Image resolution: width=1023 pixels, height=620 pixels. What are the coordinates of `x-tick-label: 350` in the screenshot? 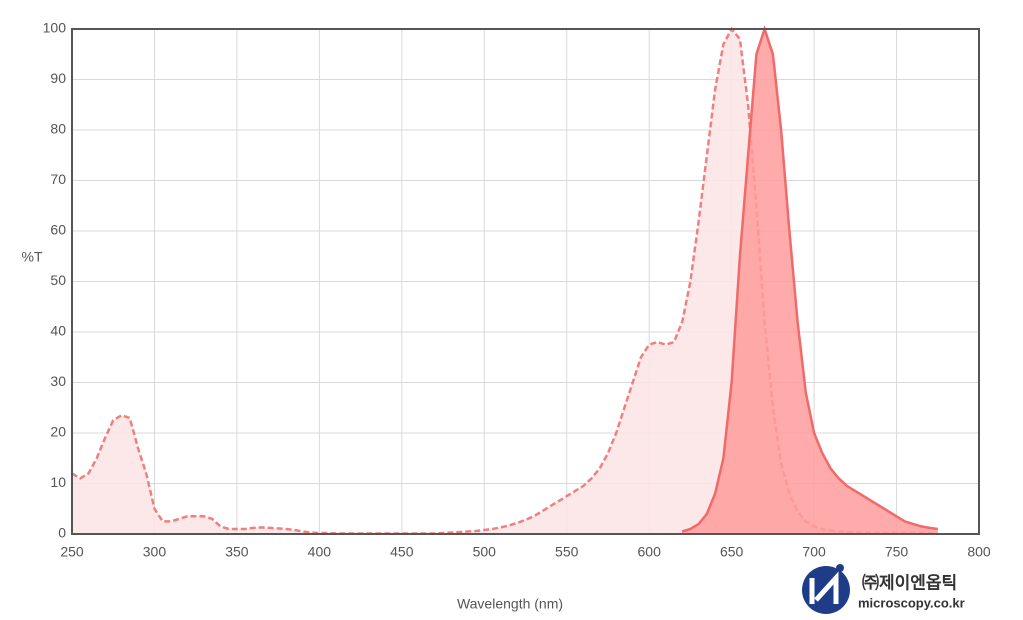 It's located at (237, 552).